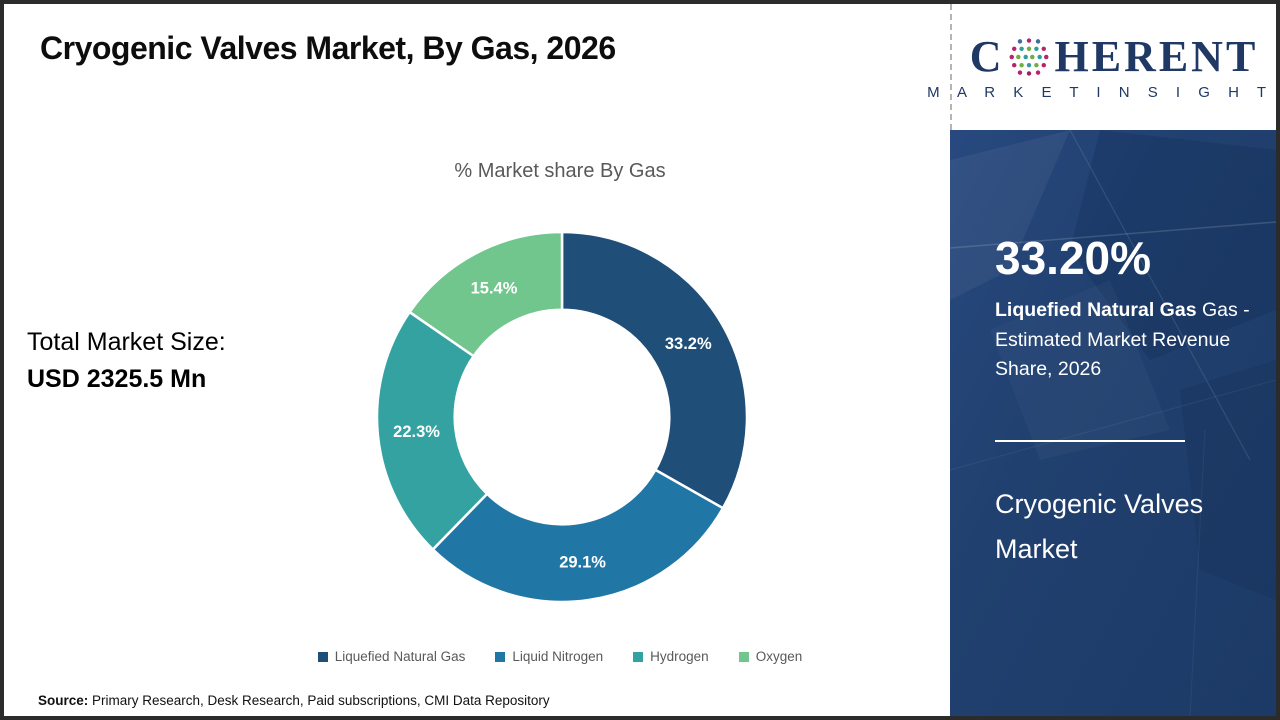 The height and width of the screenshot is (720, 1280). Describe the element at coordinates (688, 344) in the screenshot. I see `slice-data-label: 33.2%` at that location.